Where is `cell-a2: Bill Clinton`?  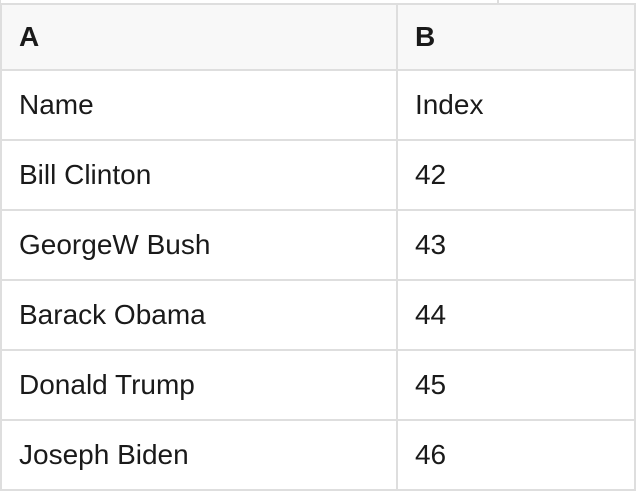
cell-a2: Bill Clinton is located at coordinates (199, 175).